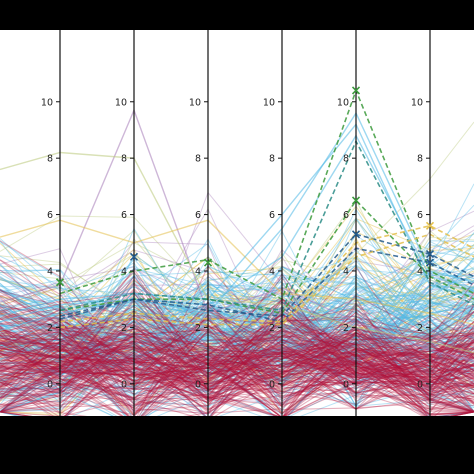 The height and width of the screenshot is (474, 474). I want to click on y-tick-label: 2, so click(272, 328).